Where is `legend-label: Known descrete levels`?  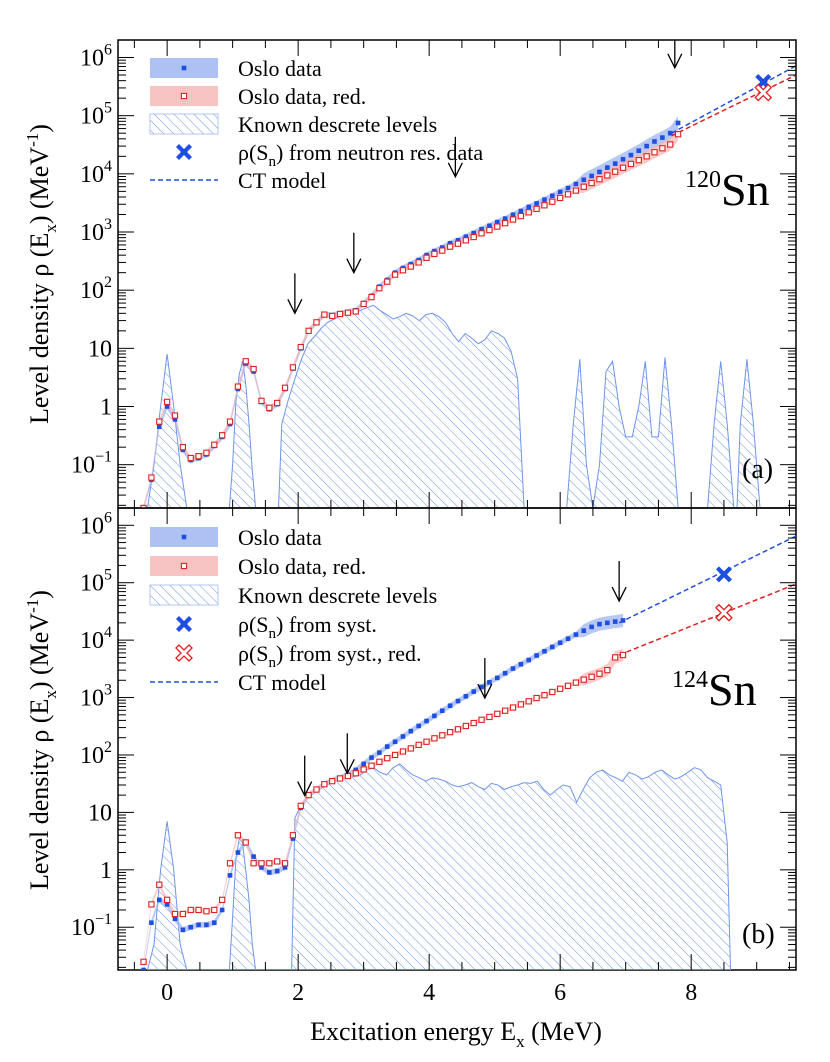
legend-label: Known descrete levels is located at coordinates (337, 595).